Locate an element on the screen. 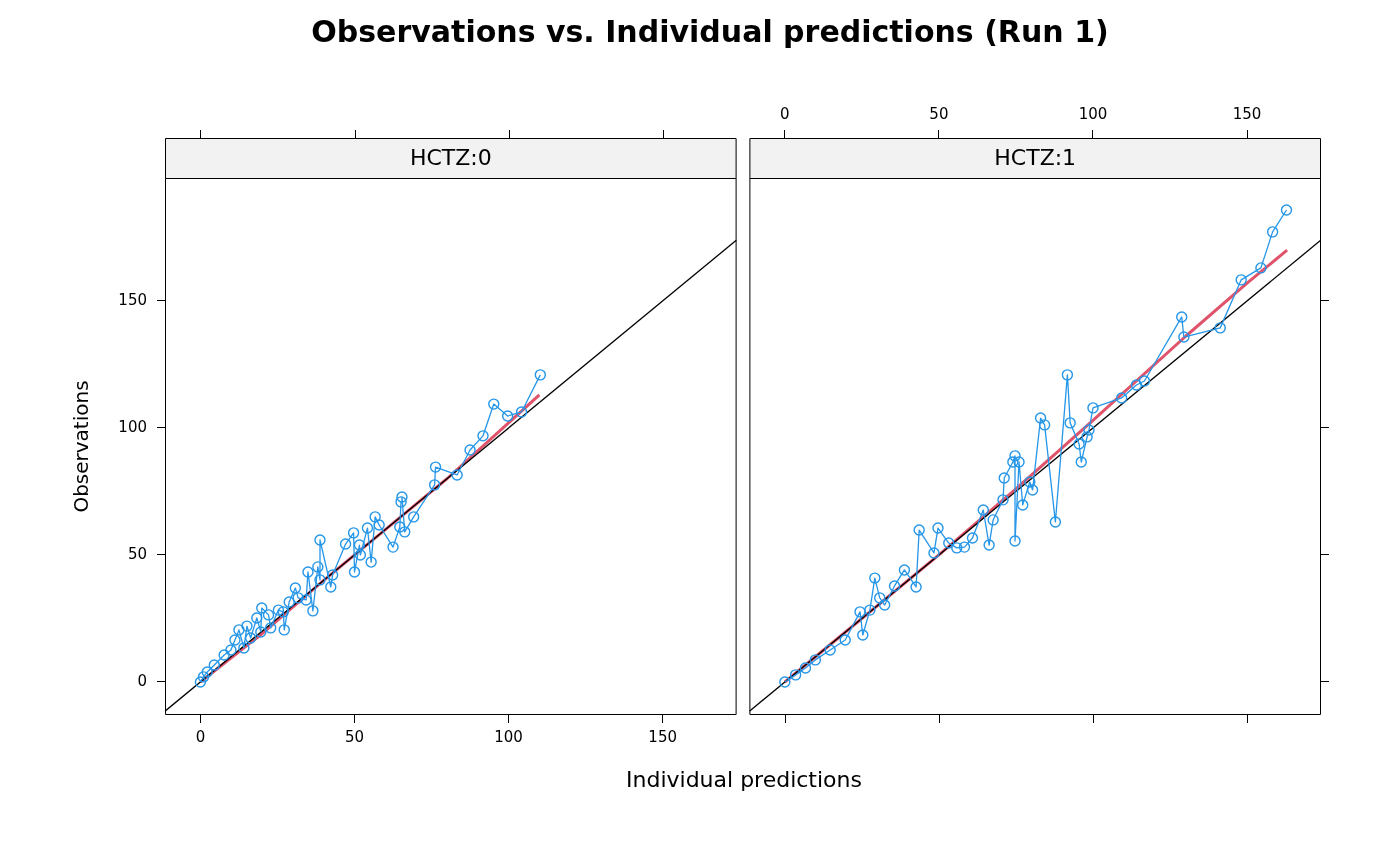 The height and width of the screenshot is (866, 1400). y-tick-label: 0 is located at coordinates (142, 680).